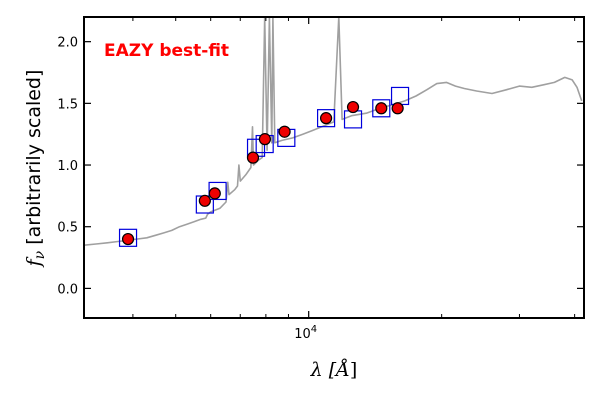  Describe the element at coordinates (35, 169) in the screenshot. I see `y-axis-label: fν [arbitrarily scaled]` at that location.